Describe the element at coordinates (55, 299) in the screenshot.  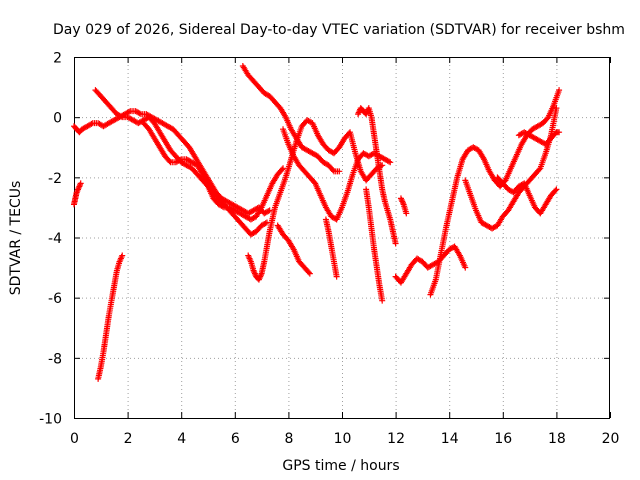
I see `y-tick-label: -6` at that location.